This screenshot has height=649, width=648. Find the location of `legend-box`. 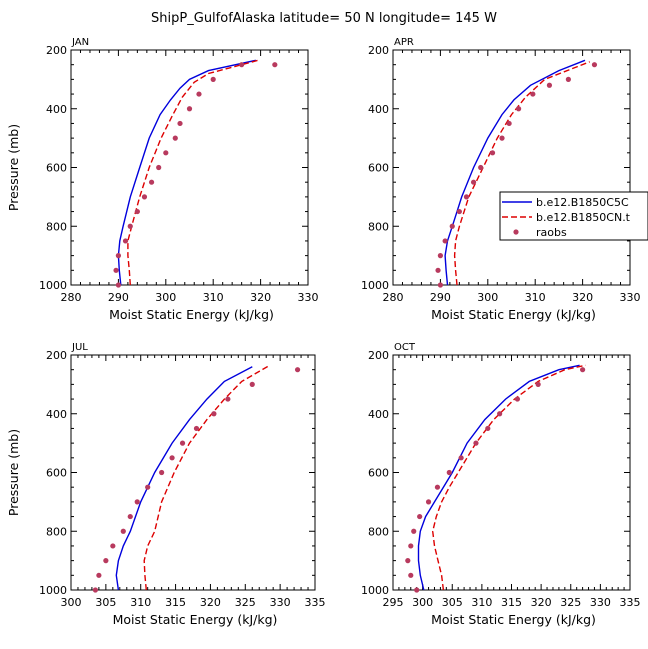

legend-box is located at coordinates (573, 216).